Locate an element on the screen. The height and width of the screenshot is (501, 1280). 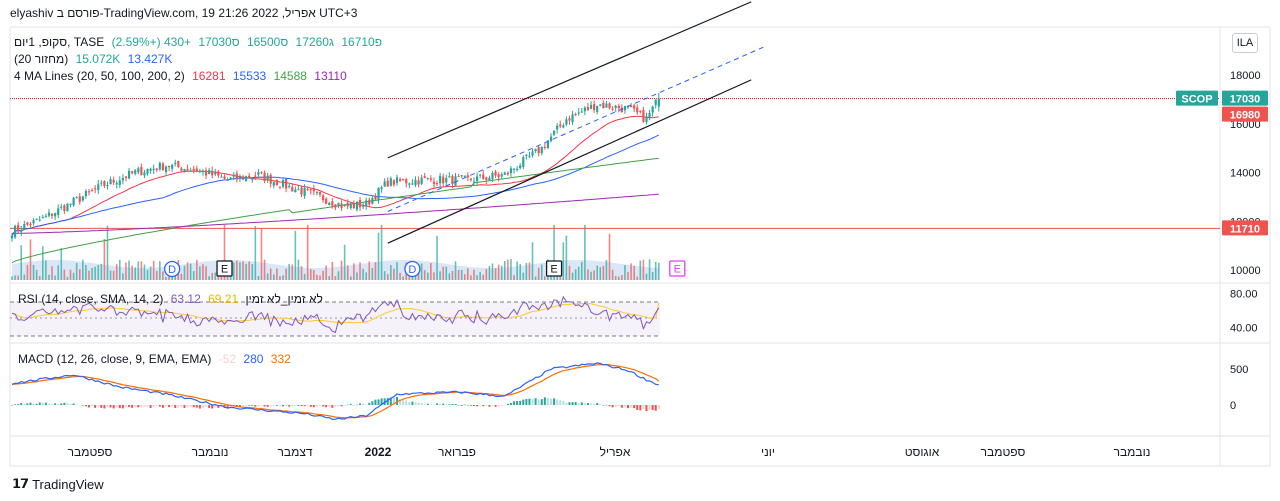
event-markers: D DE E E is located at coordinates (425, 269).